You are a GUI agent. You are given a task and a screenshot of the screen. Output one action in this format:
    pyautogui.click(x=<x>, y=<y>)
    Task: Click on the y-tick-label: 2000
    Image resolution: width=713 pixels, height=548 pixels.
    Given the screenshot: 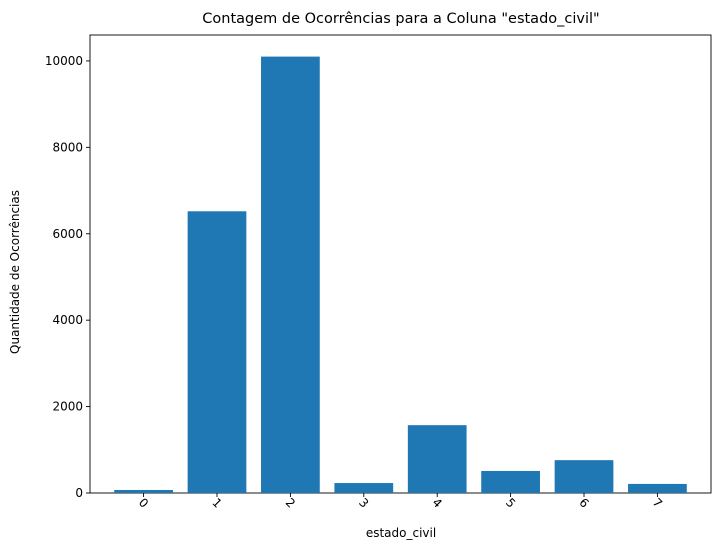 What is the action you would take?
    pyautogui.click(x=67, y=407)
    